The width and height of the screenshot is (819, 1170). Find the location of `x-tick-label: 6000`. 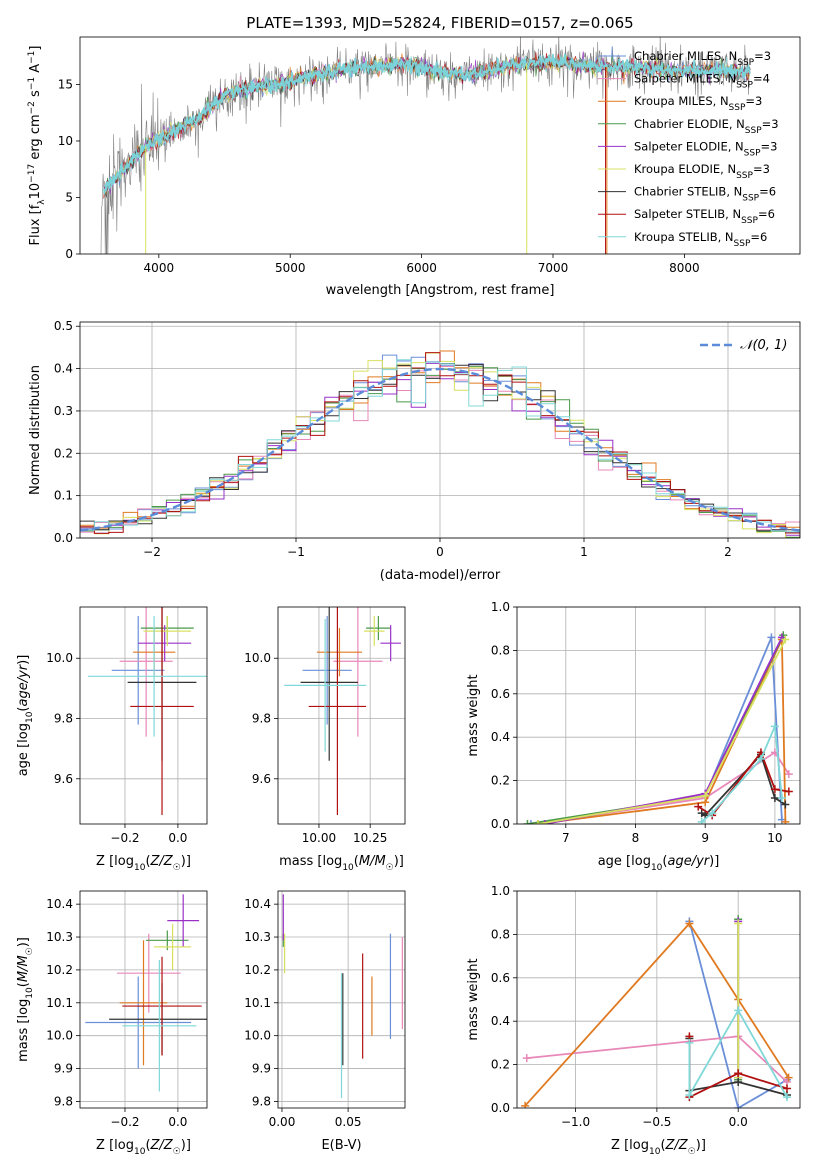

x-tick-label: 6000 is located at coordinates (421, 268).